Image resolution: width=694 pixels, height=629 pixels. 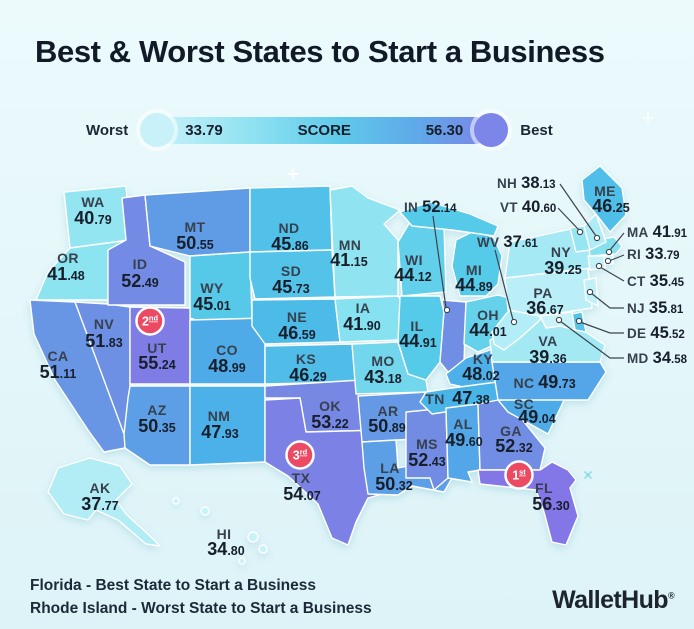 I want to click on leader-line-IN, so click(x=439, y=262).